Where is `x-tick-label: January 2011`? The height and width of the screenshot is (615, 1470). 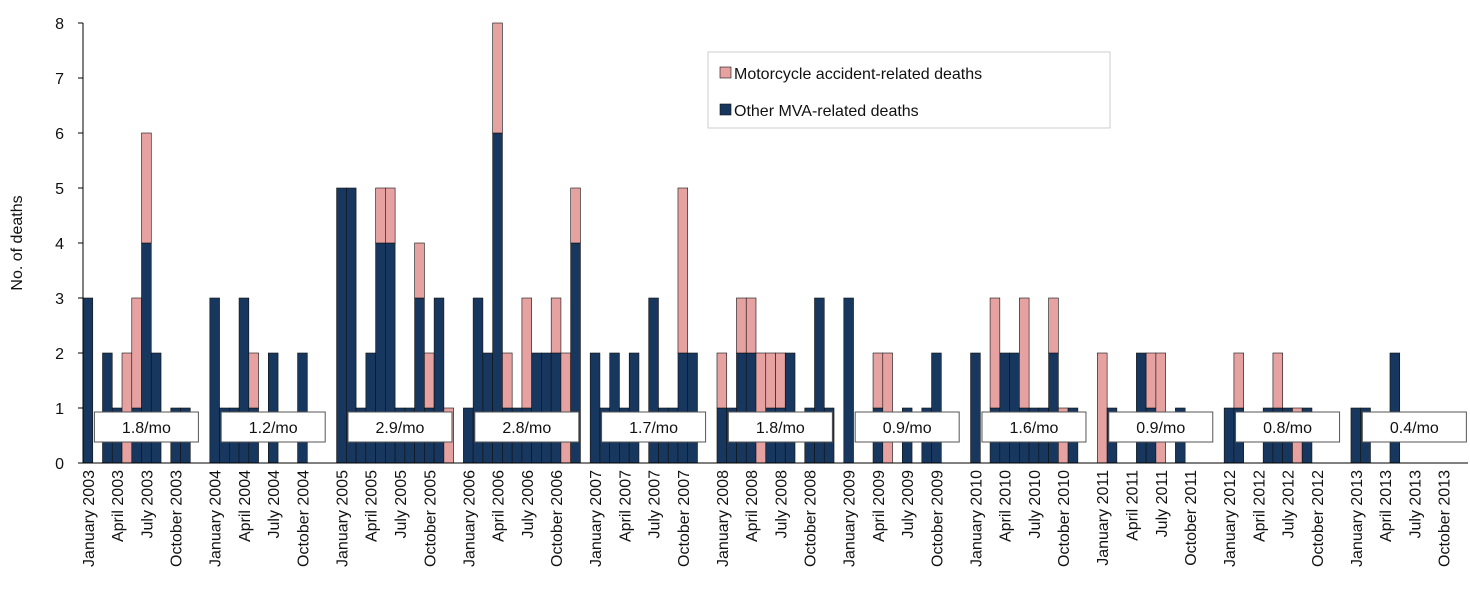
x-tick-label: January 2011 is located at coordinates (1103, 518).